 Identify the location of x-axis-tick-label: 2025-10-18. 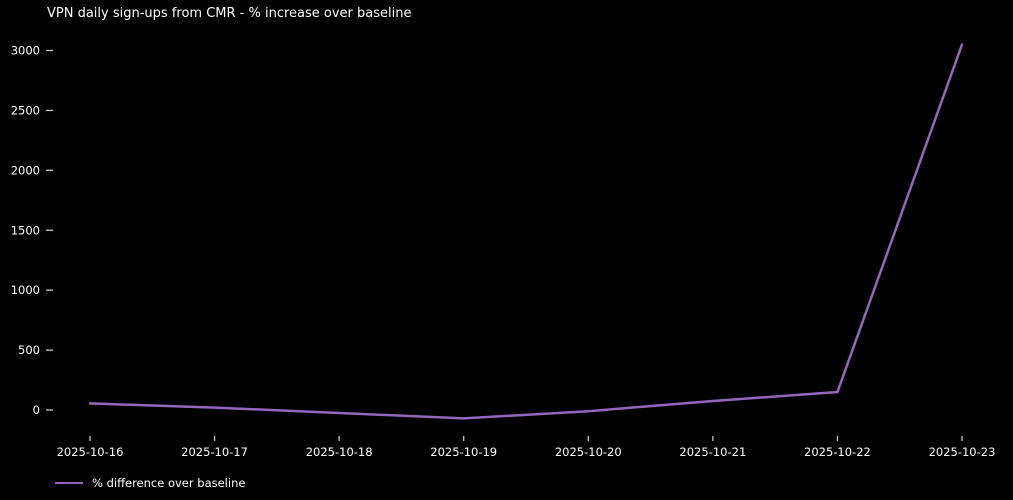
(339, 452).